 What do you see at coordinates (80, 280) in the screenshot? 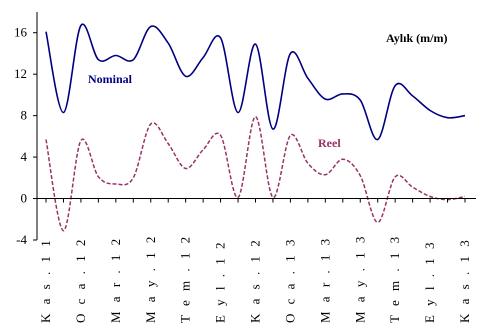
I see `x-tick-label: O c a . 1 2` at bounding box center [80, 280].